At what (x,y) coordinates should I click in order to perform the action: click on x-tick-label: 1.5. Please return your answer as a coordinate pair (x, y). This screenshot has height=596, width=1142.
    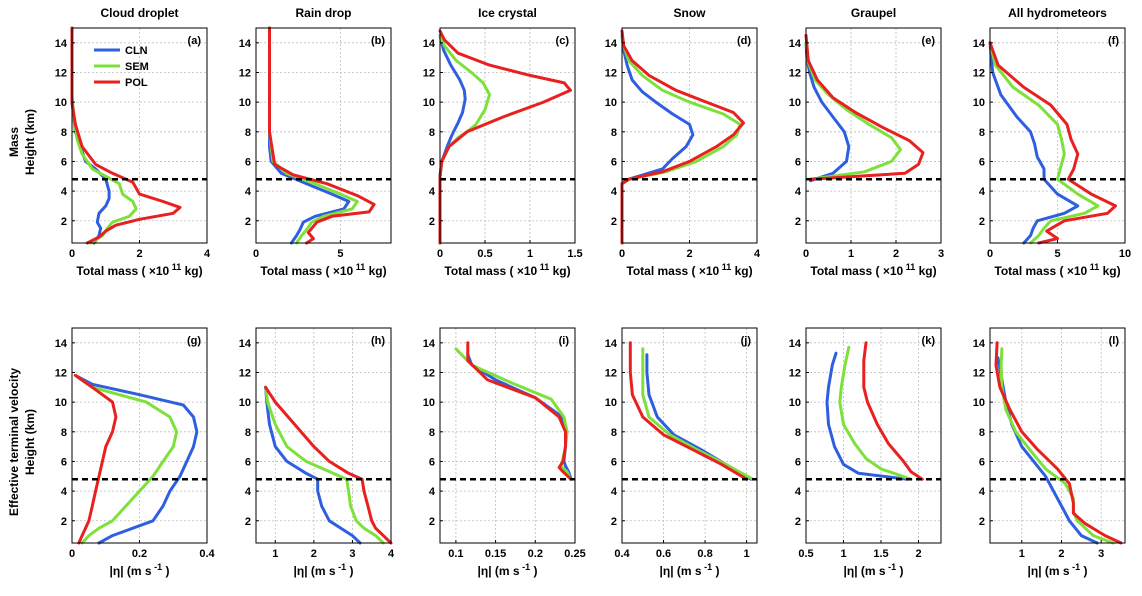
    Looking at the image, I should click on (880, 554).